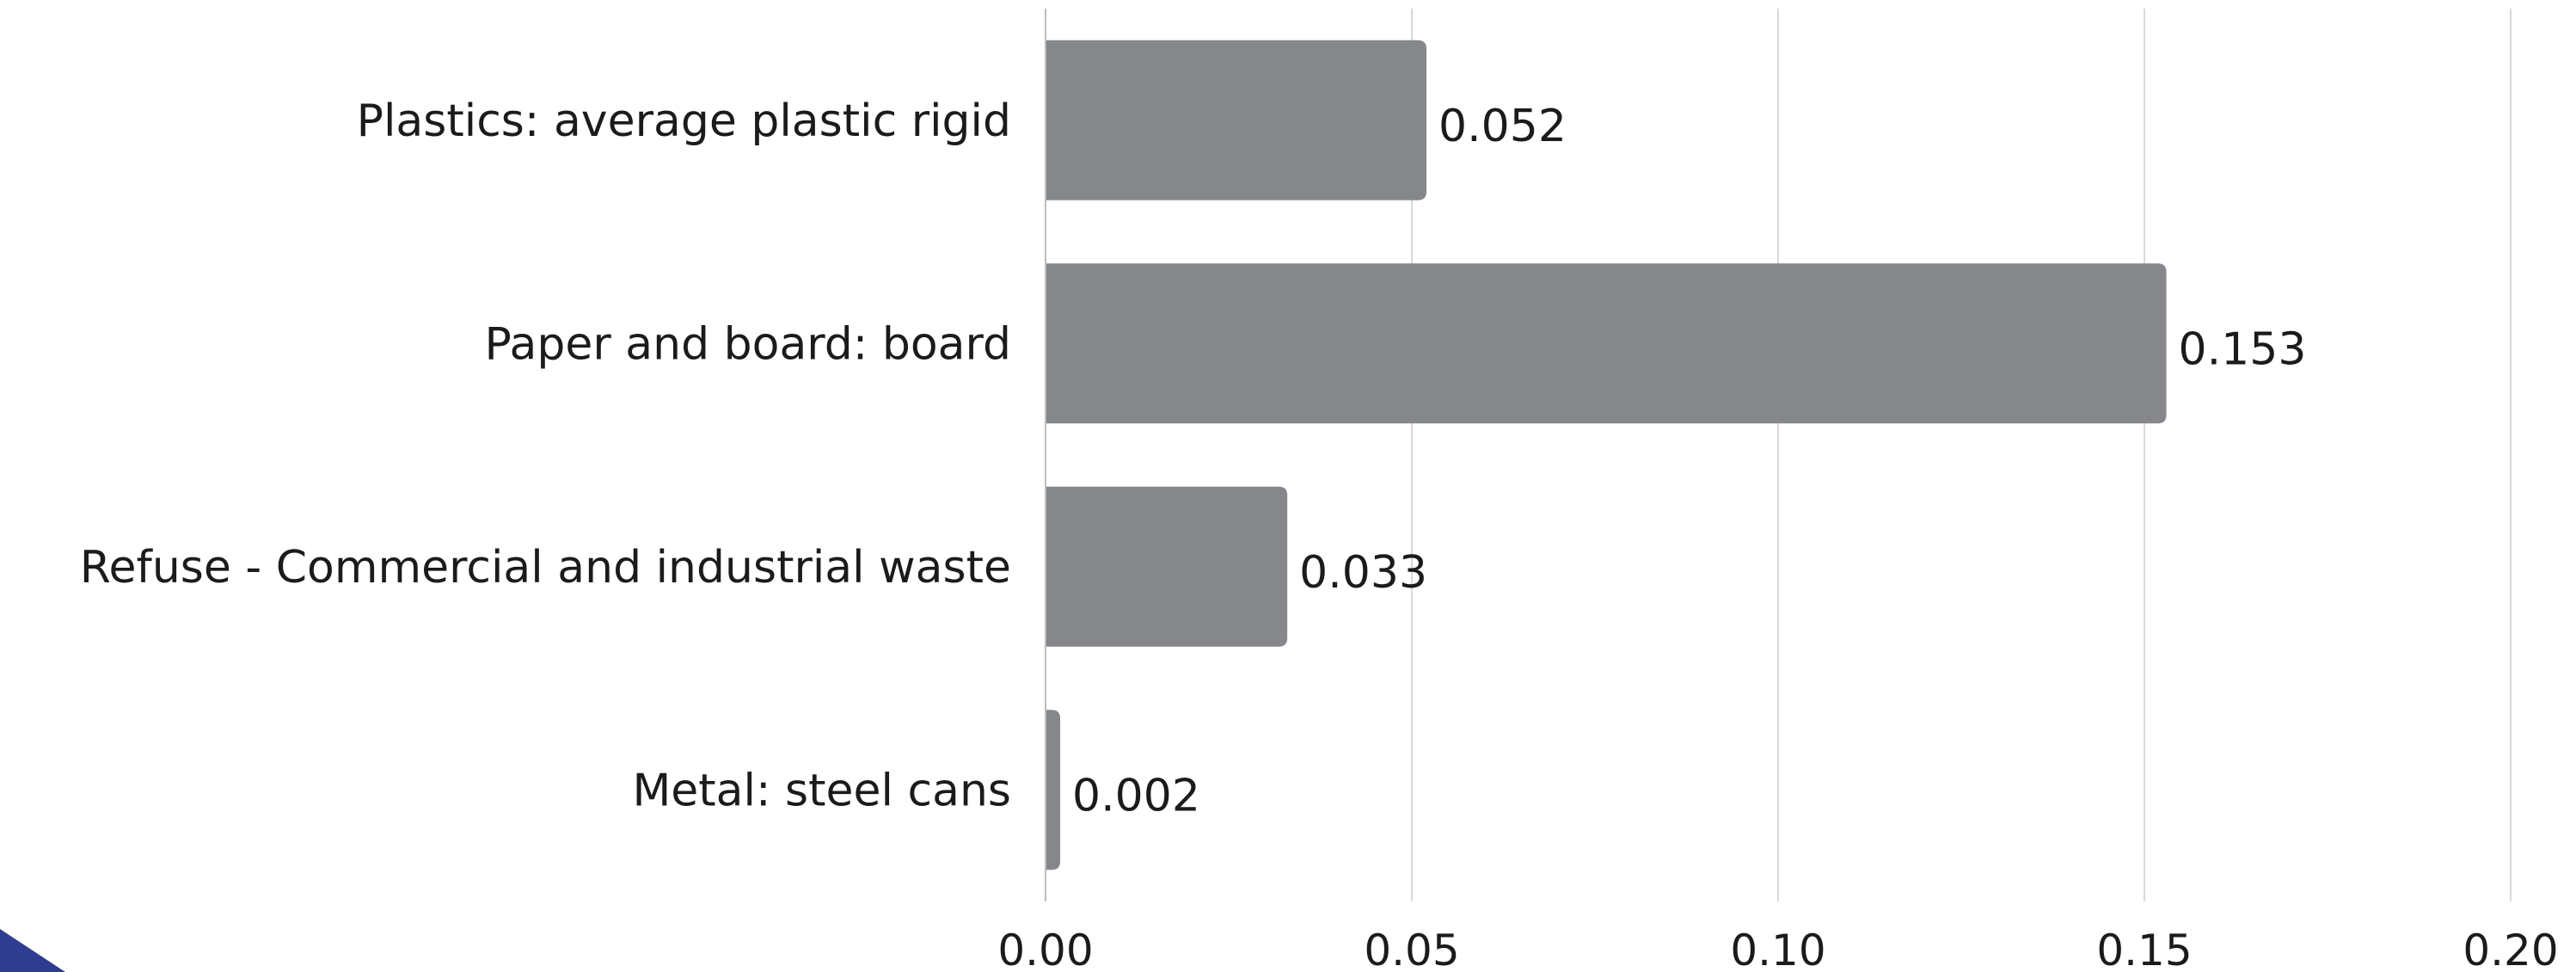 This screenshot has height=972, width=2576. What do you see at coordinates (821, 790) in the screenshot?
I see `category-label: Metal: steel cans` at bounding box center [821, 790].